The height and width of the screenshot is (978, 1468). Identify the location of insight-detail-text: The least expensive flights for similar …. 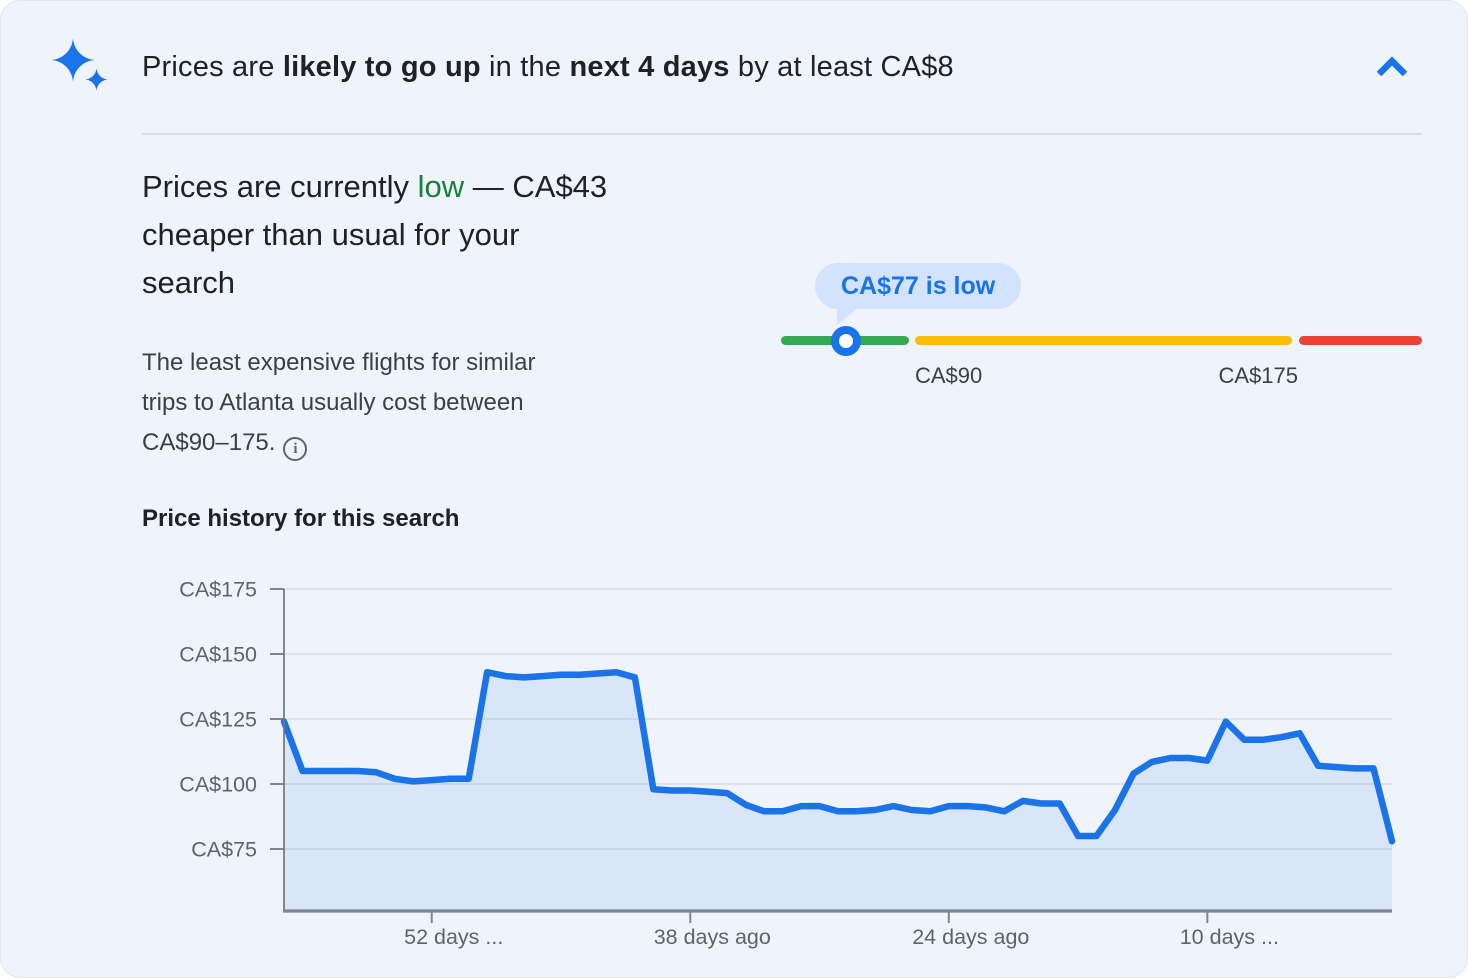
(339, 402).